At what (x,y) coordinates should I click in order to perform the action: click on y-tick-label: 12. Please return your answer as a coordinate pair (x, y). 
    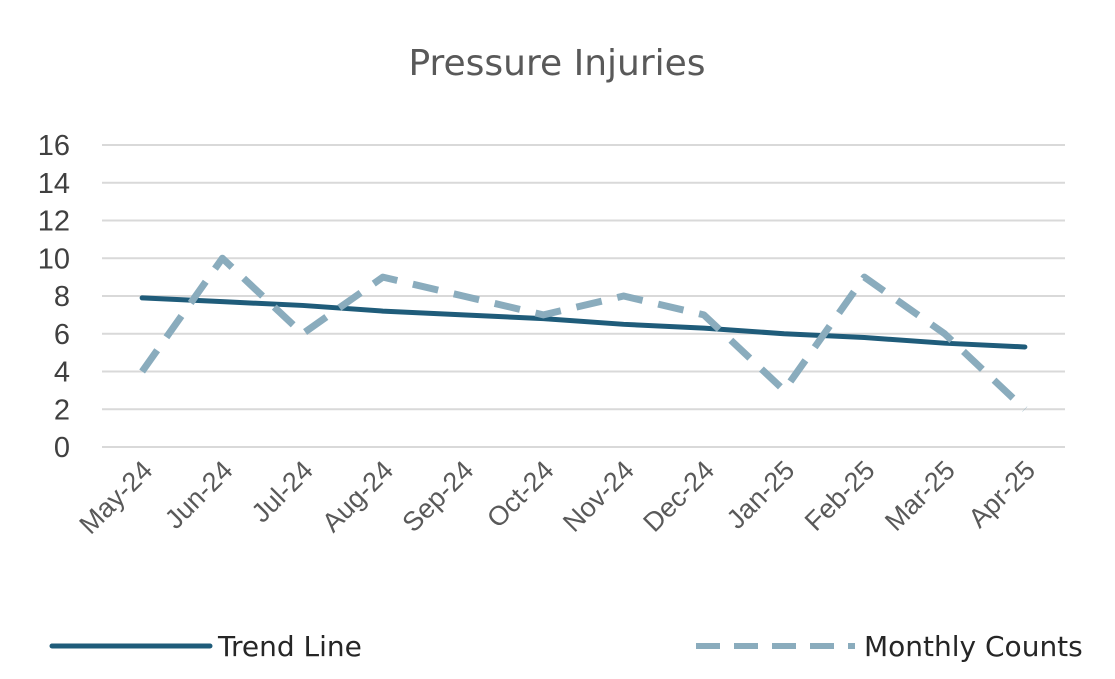
    Looking at the image, I should click on (54, 222).